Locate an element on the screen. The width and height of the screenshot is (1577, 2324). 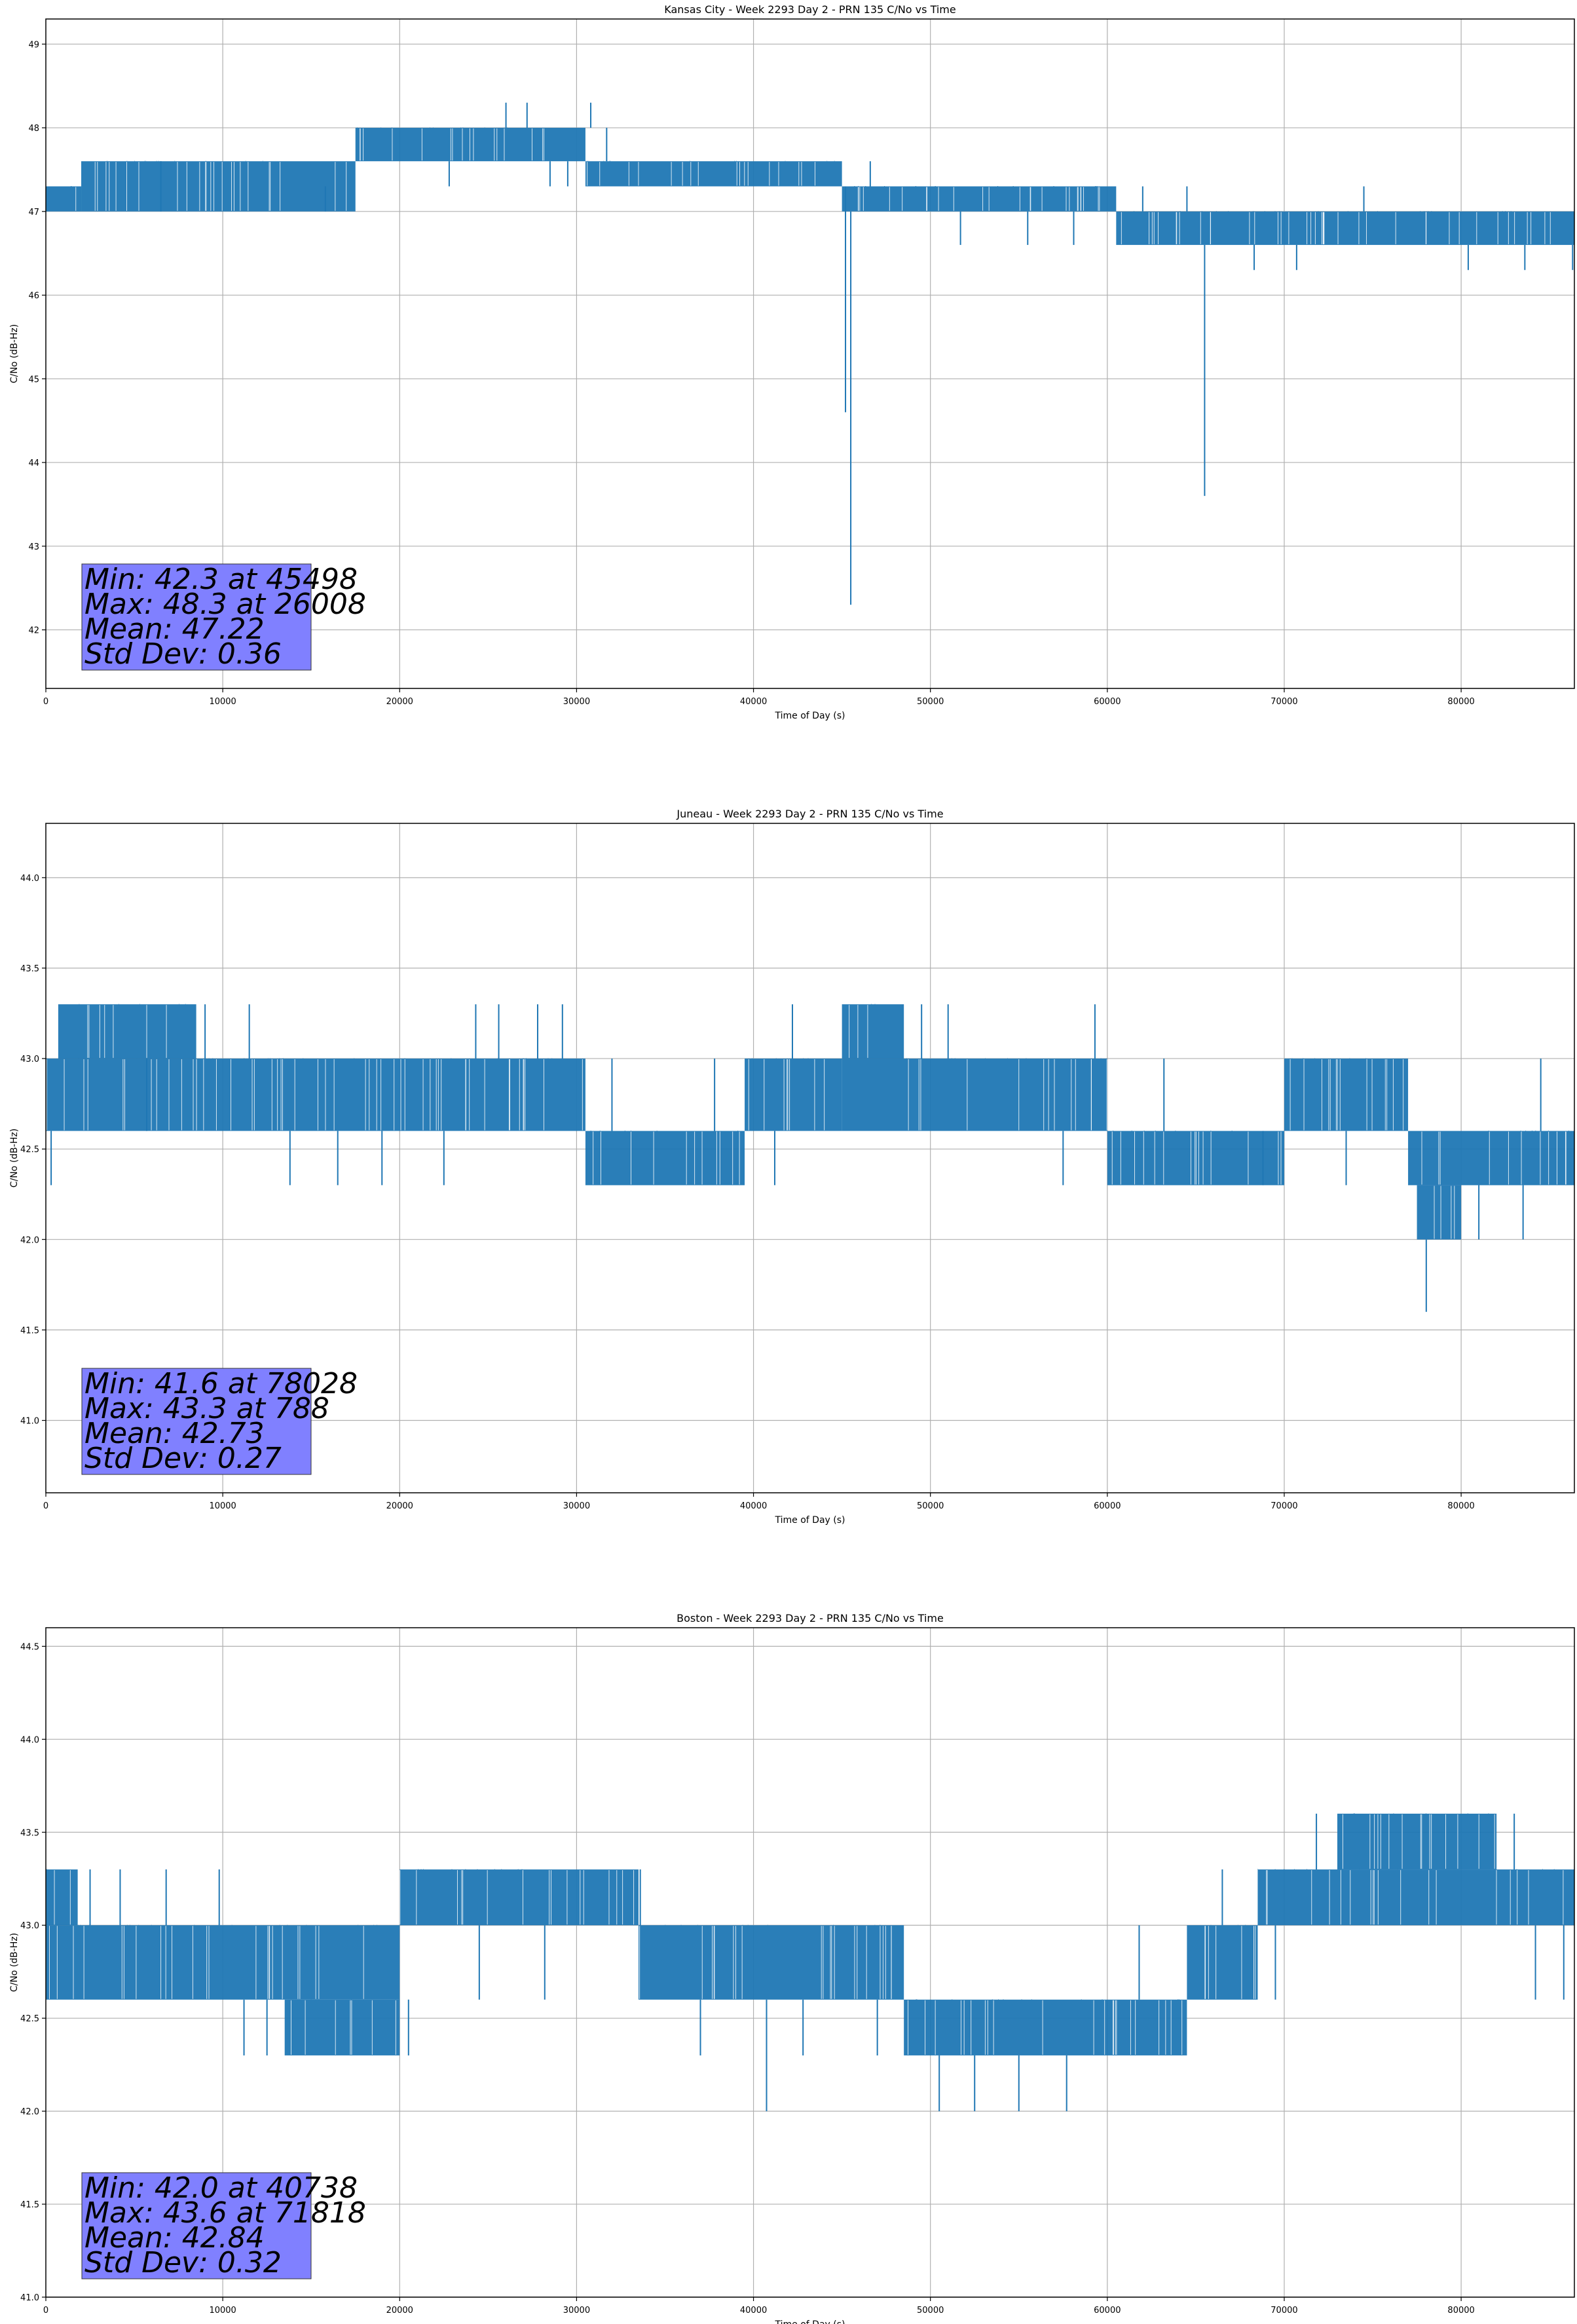
stats-line: Mean: 42.73 is located at coordinates (174, 1433).